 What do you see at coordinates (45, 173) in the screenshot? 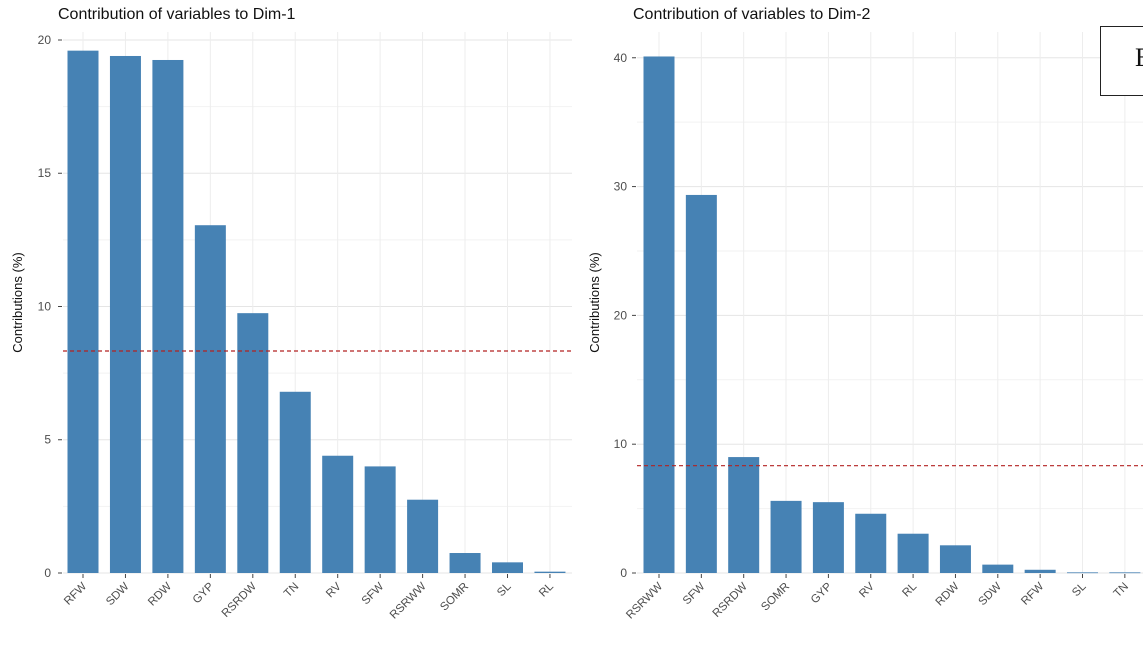
I see `y-tick-label: 15` at bounding box center [45, 173].